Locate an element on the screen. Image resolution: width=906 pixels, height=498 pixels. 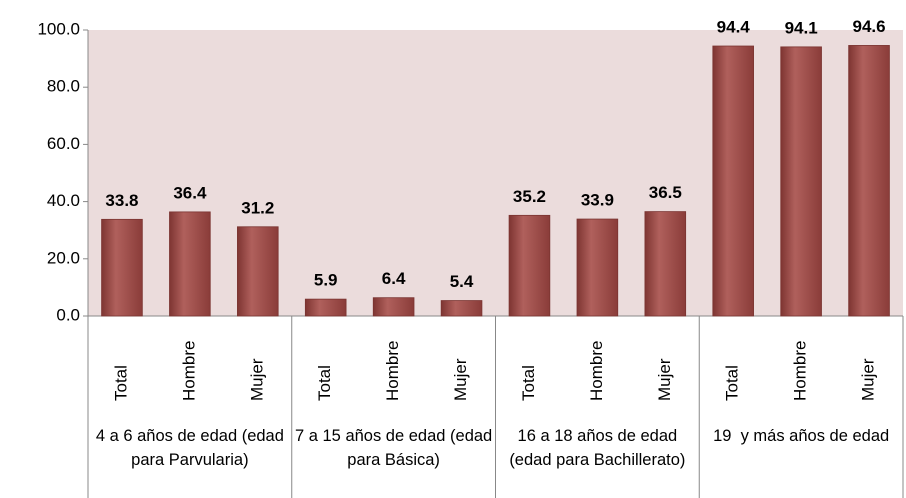
group-label: 7 a 15 años de edad (edad para Básica) is located at coordinates (395, 448).